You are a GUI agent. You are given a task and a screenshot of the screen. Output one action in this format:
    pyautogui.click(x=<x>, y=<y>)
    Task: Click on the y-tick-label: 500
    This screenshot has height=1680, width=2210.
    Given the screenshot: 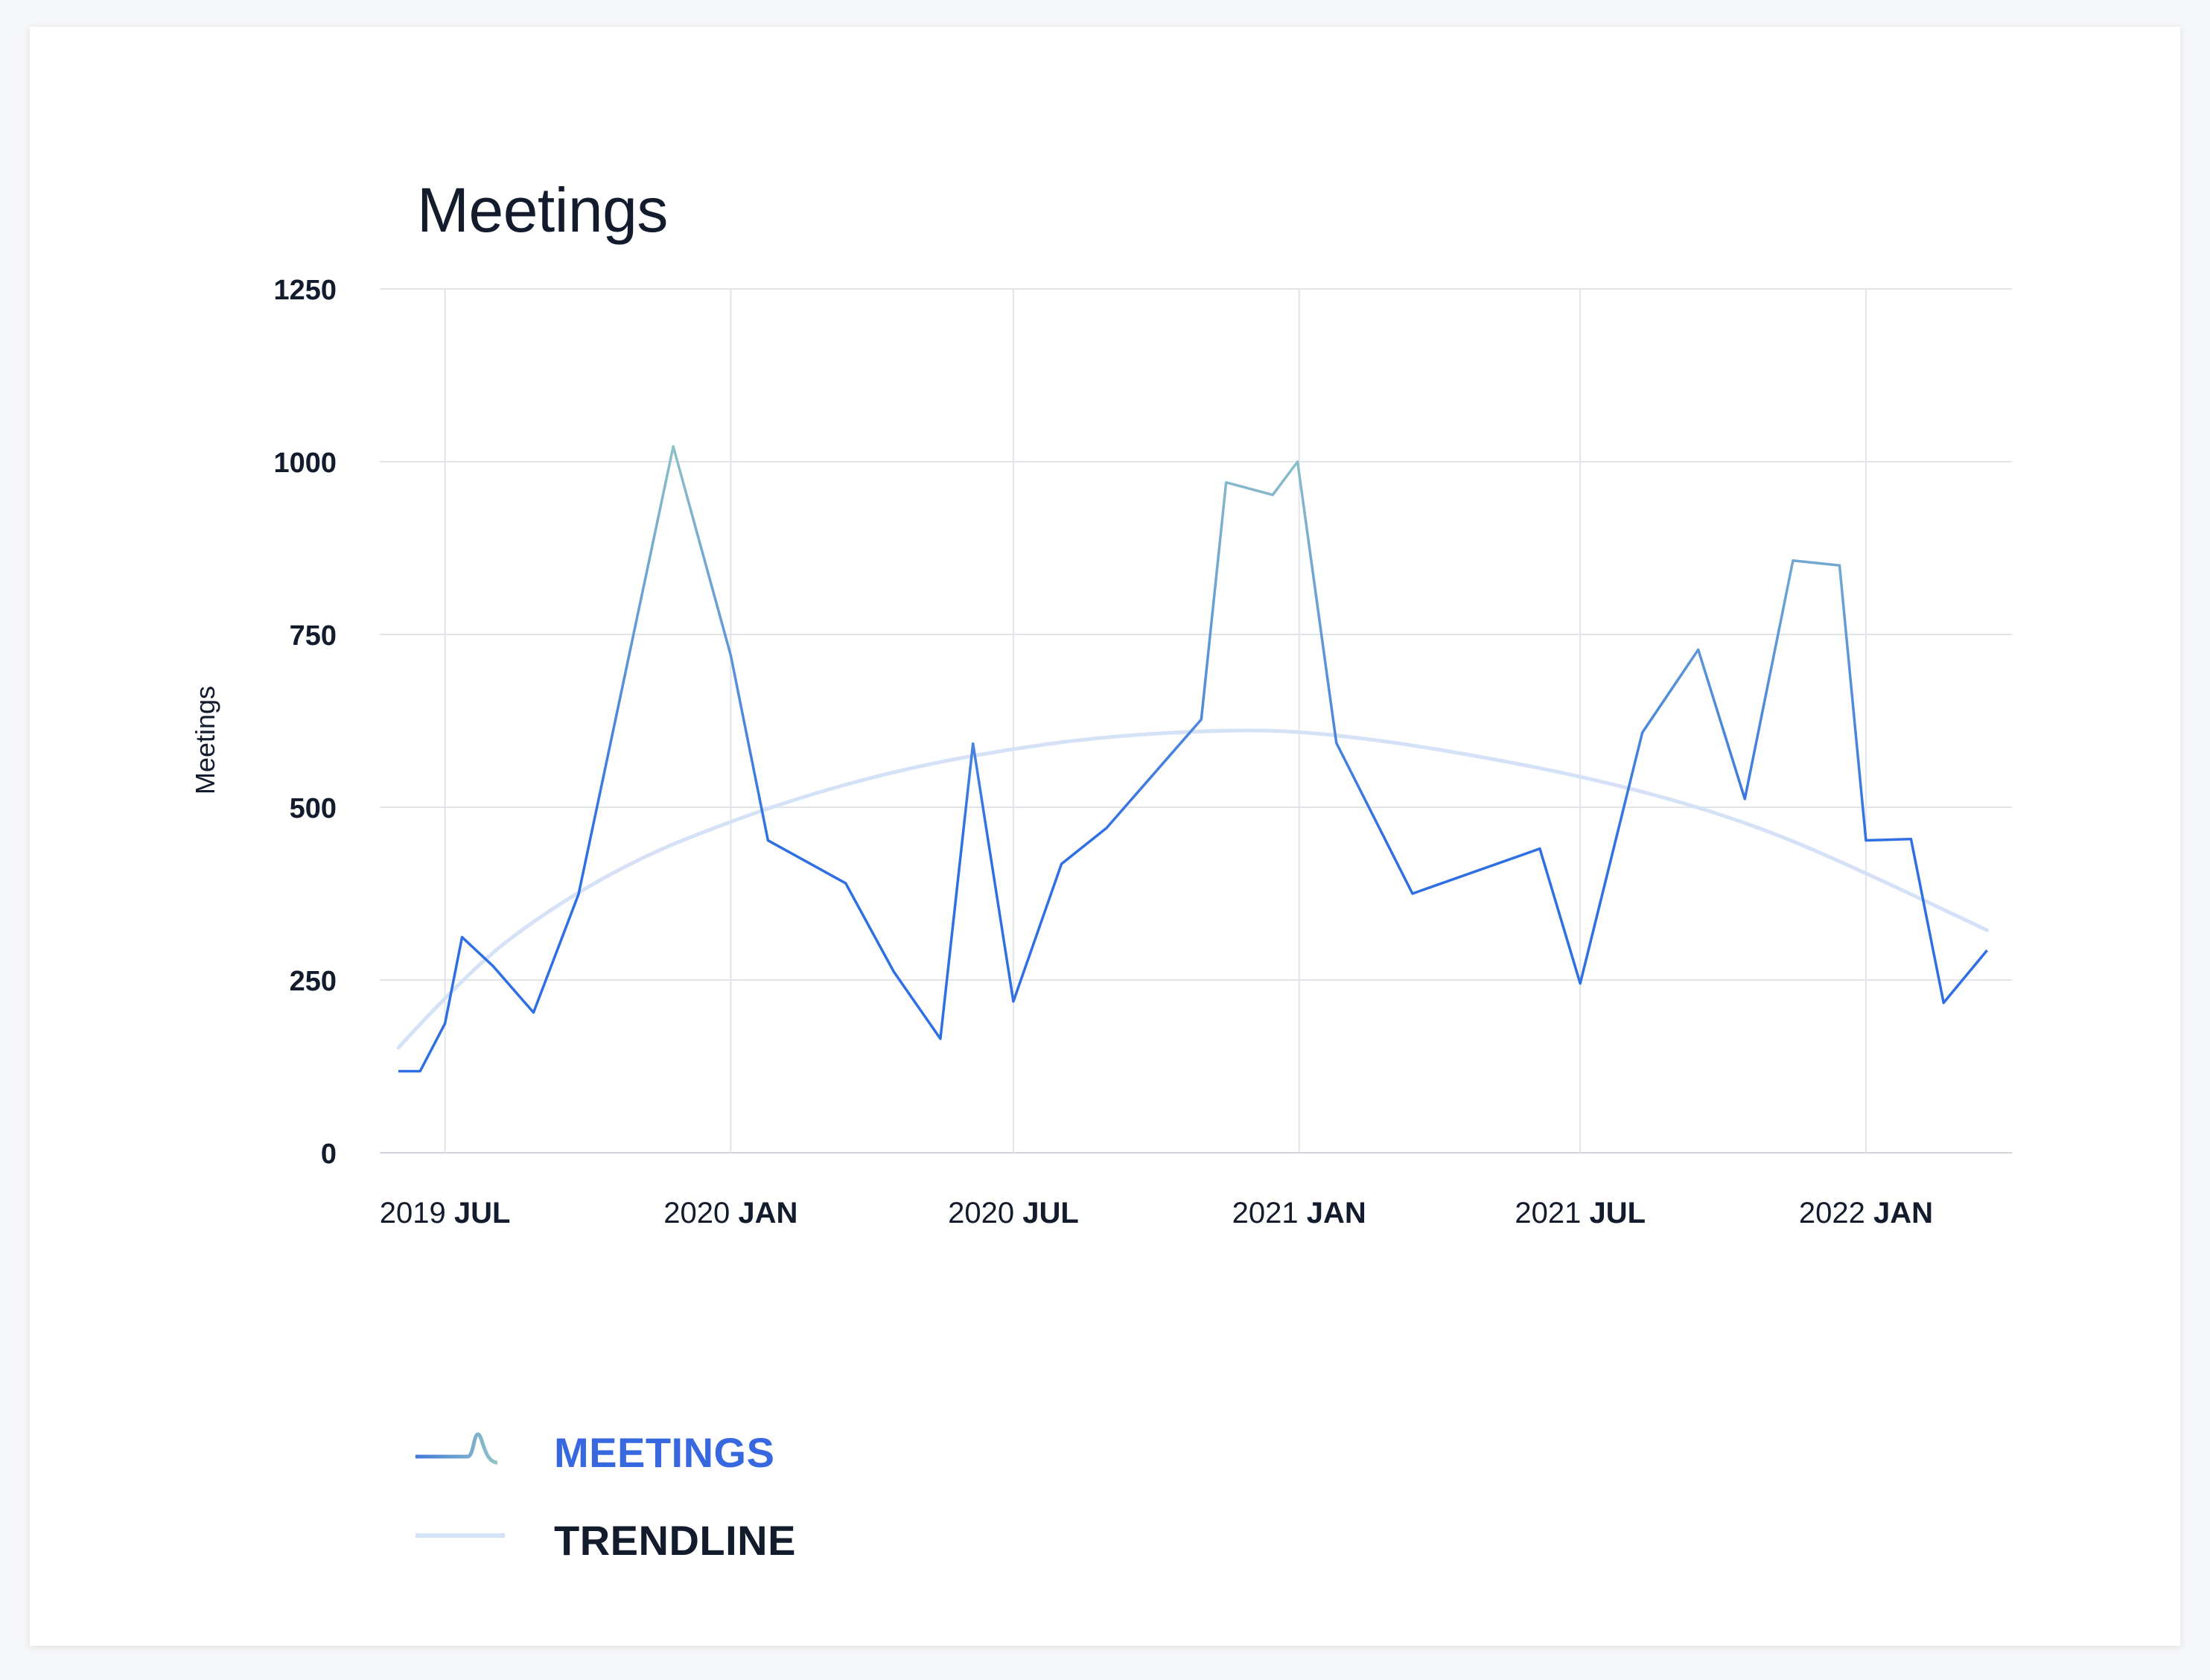 What is the action you would take?
    pyautogui.click(x=313, y=808)
    